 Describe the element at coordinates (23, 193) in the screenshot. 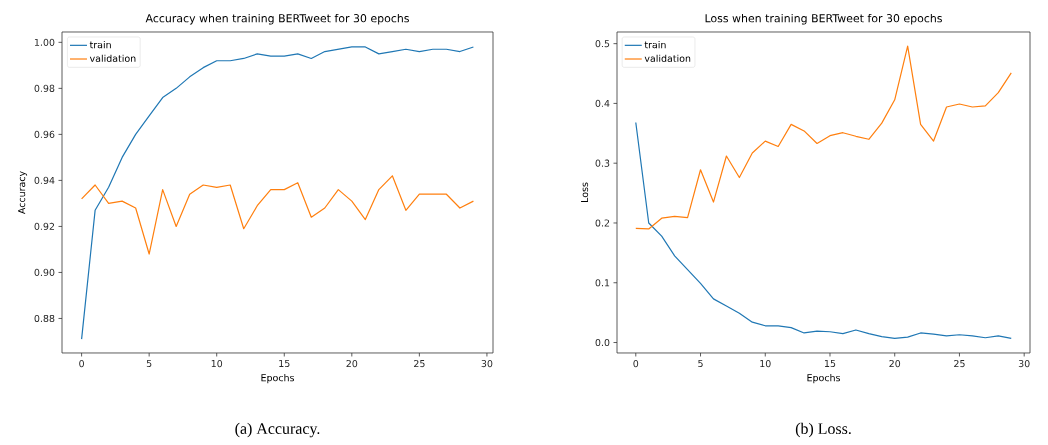

I see `y-axis-title: Accuracy` at that location.